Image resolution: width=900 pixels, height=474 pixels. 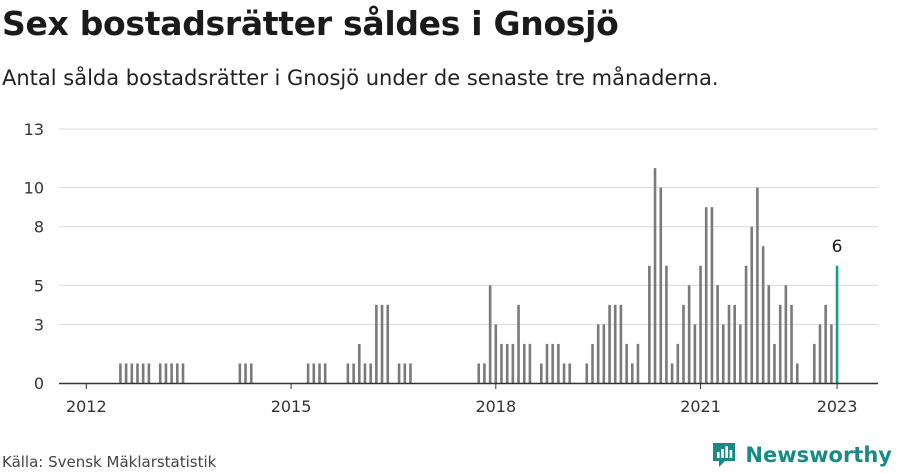 I want to click on x-tick-label: 2015, so click(x=291, y=406).